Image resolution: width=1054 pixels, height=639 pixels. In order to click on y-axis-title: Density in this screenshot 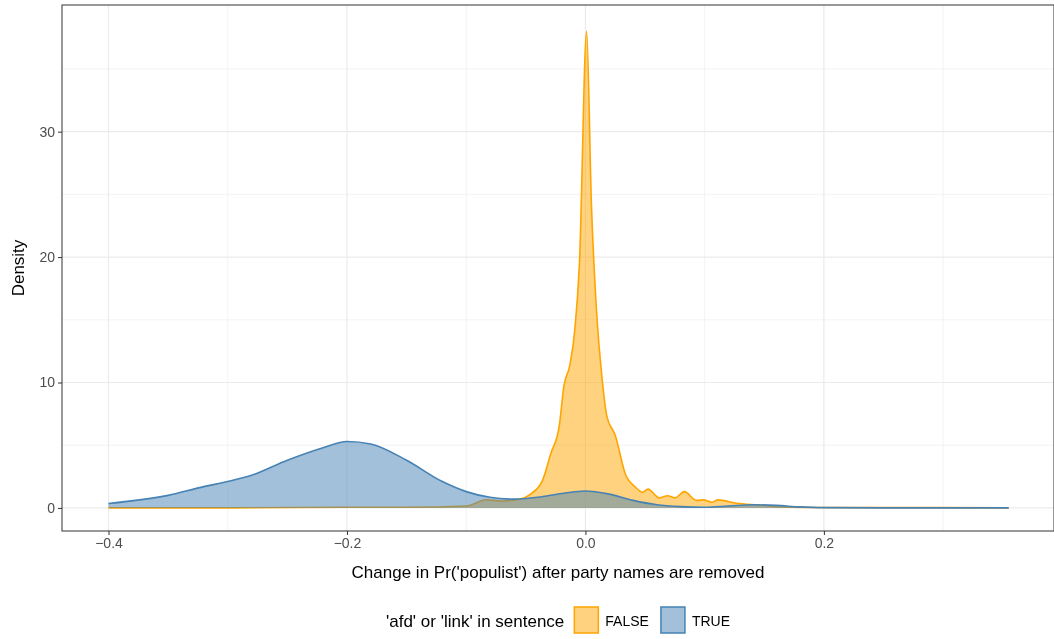, I will do `click(18, 268)`.